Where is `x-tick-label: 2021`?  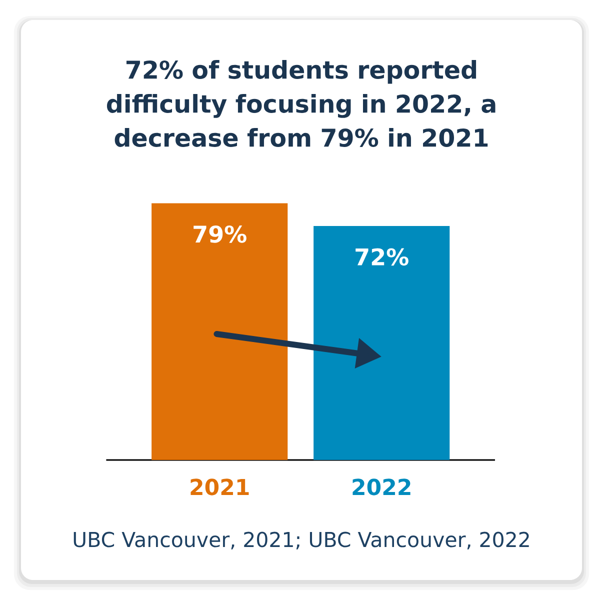
x-tick-label: 2021 is located at coordinates (219, 487).